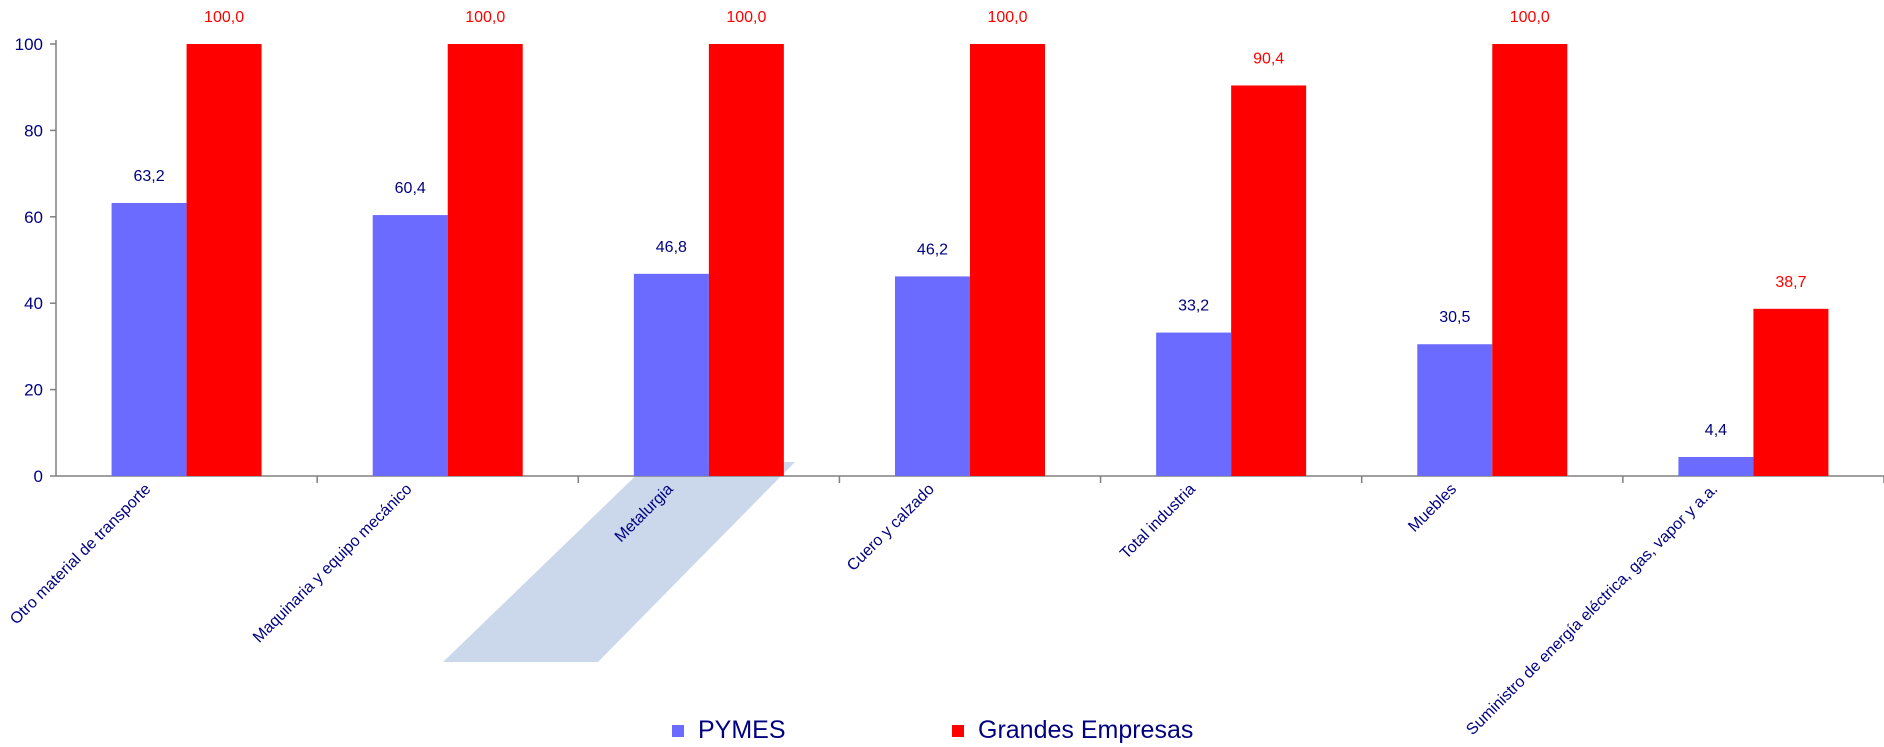 The height and width of the screenshot is (747, 1884). Describe the element at coordinates (1158, 522) in the screenshot. I see `category-label: Total industria` at that location.